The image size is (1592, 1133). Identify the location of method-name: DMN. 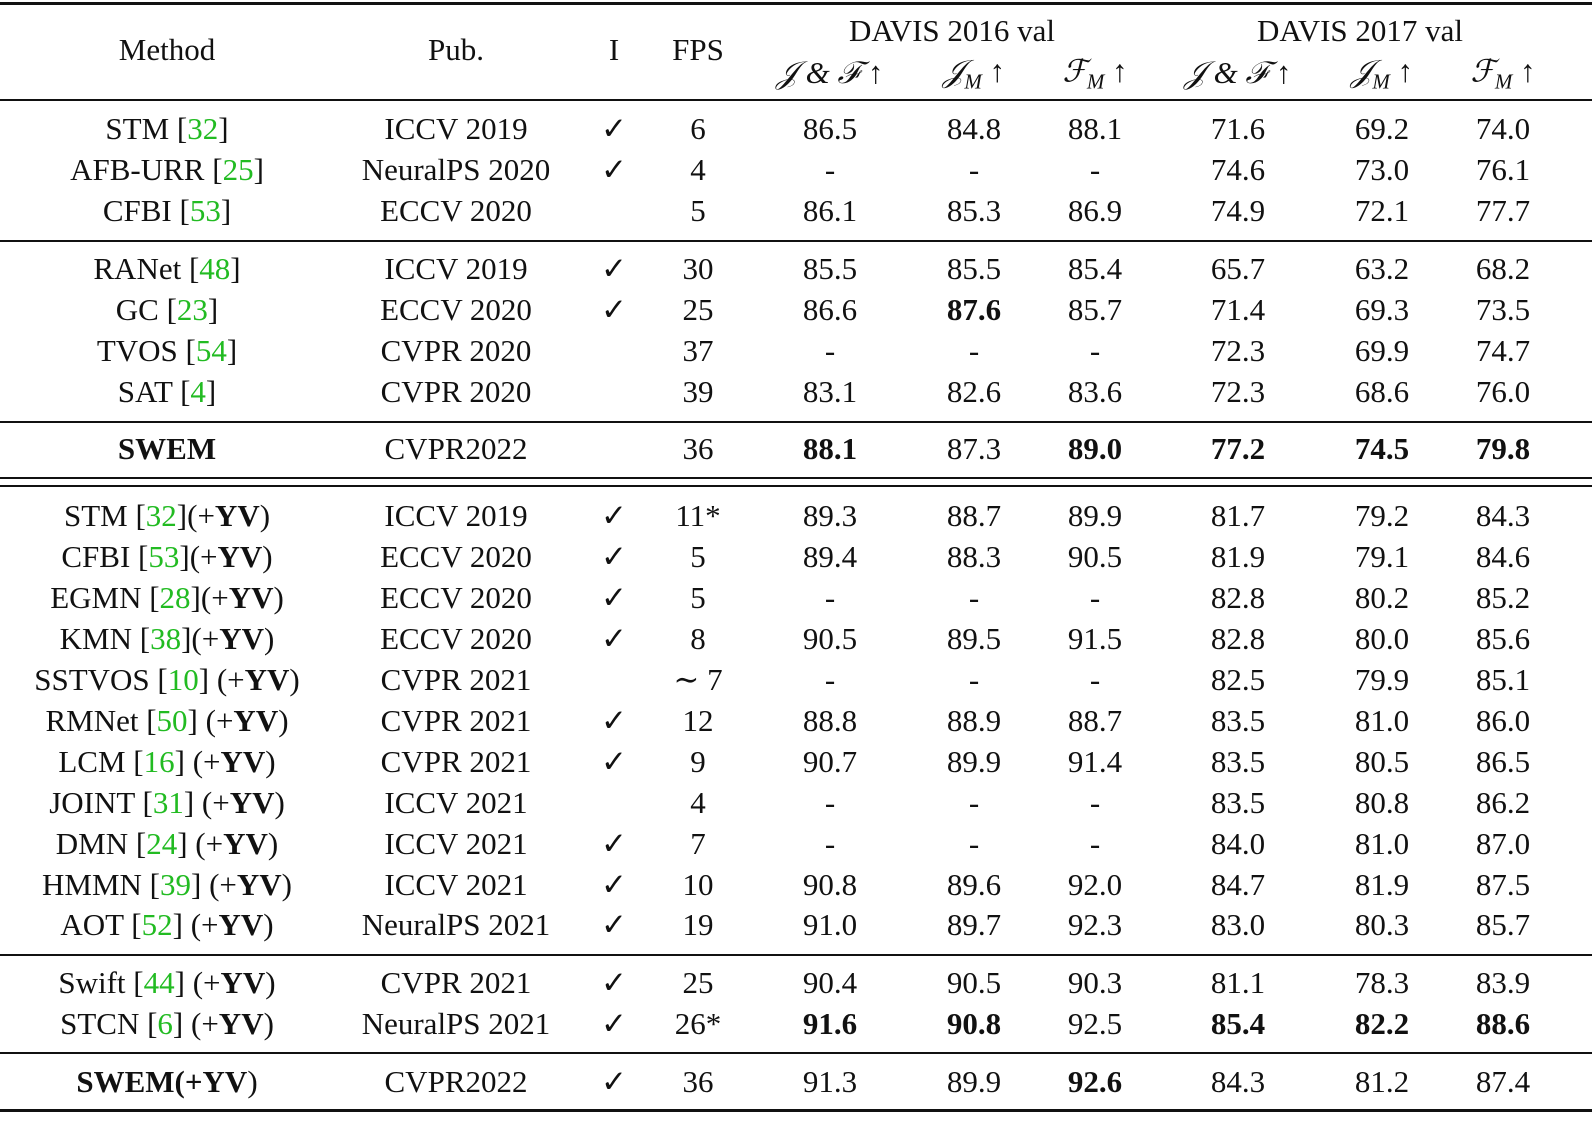
(92, 843).